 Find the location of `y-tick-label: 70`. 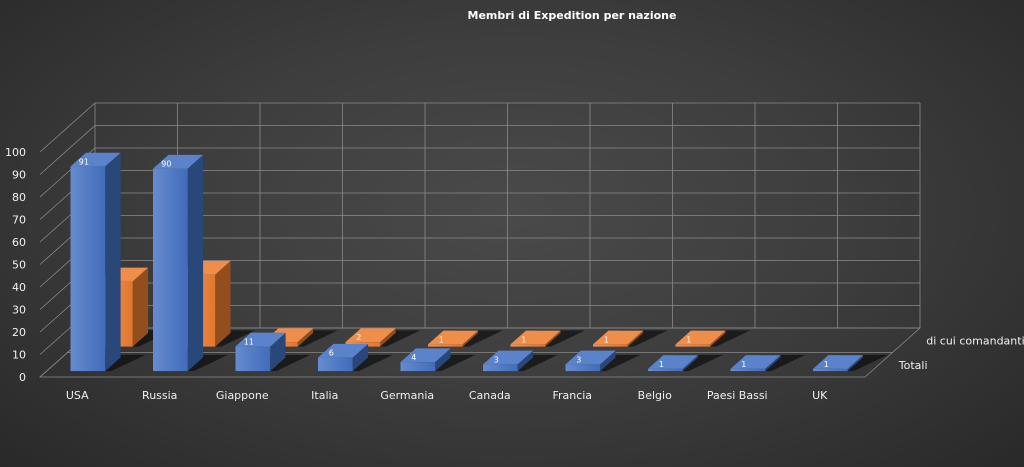

y-tick-label: 70 is located at coordinates (19, 220).